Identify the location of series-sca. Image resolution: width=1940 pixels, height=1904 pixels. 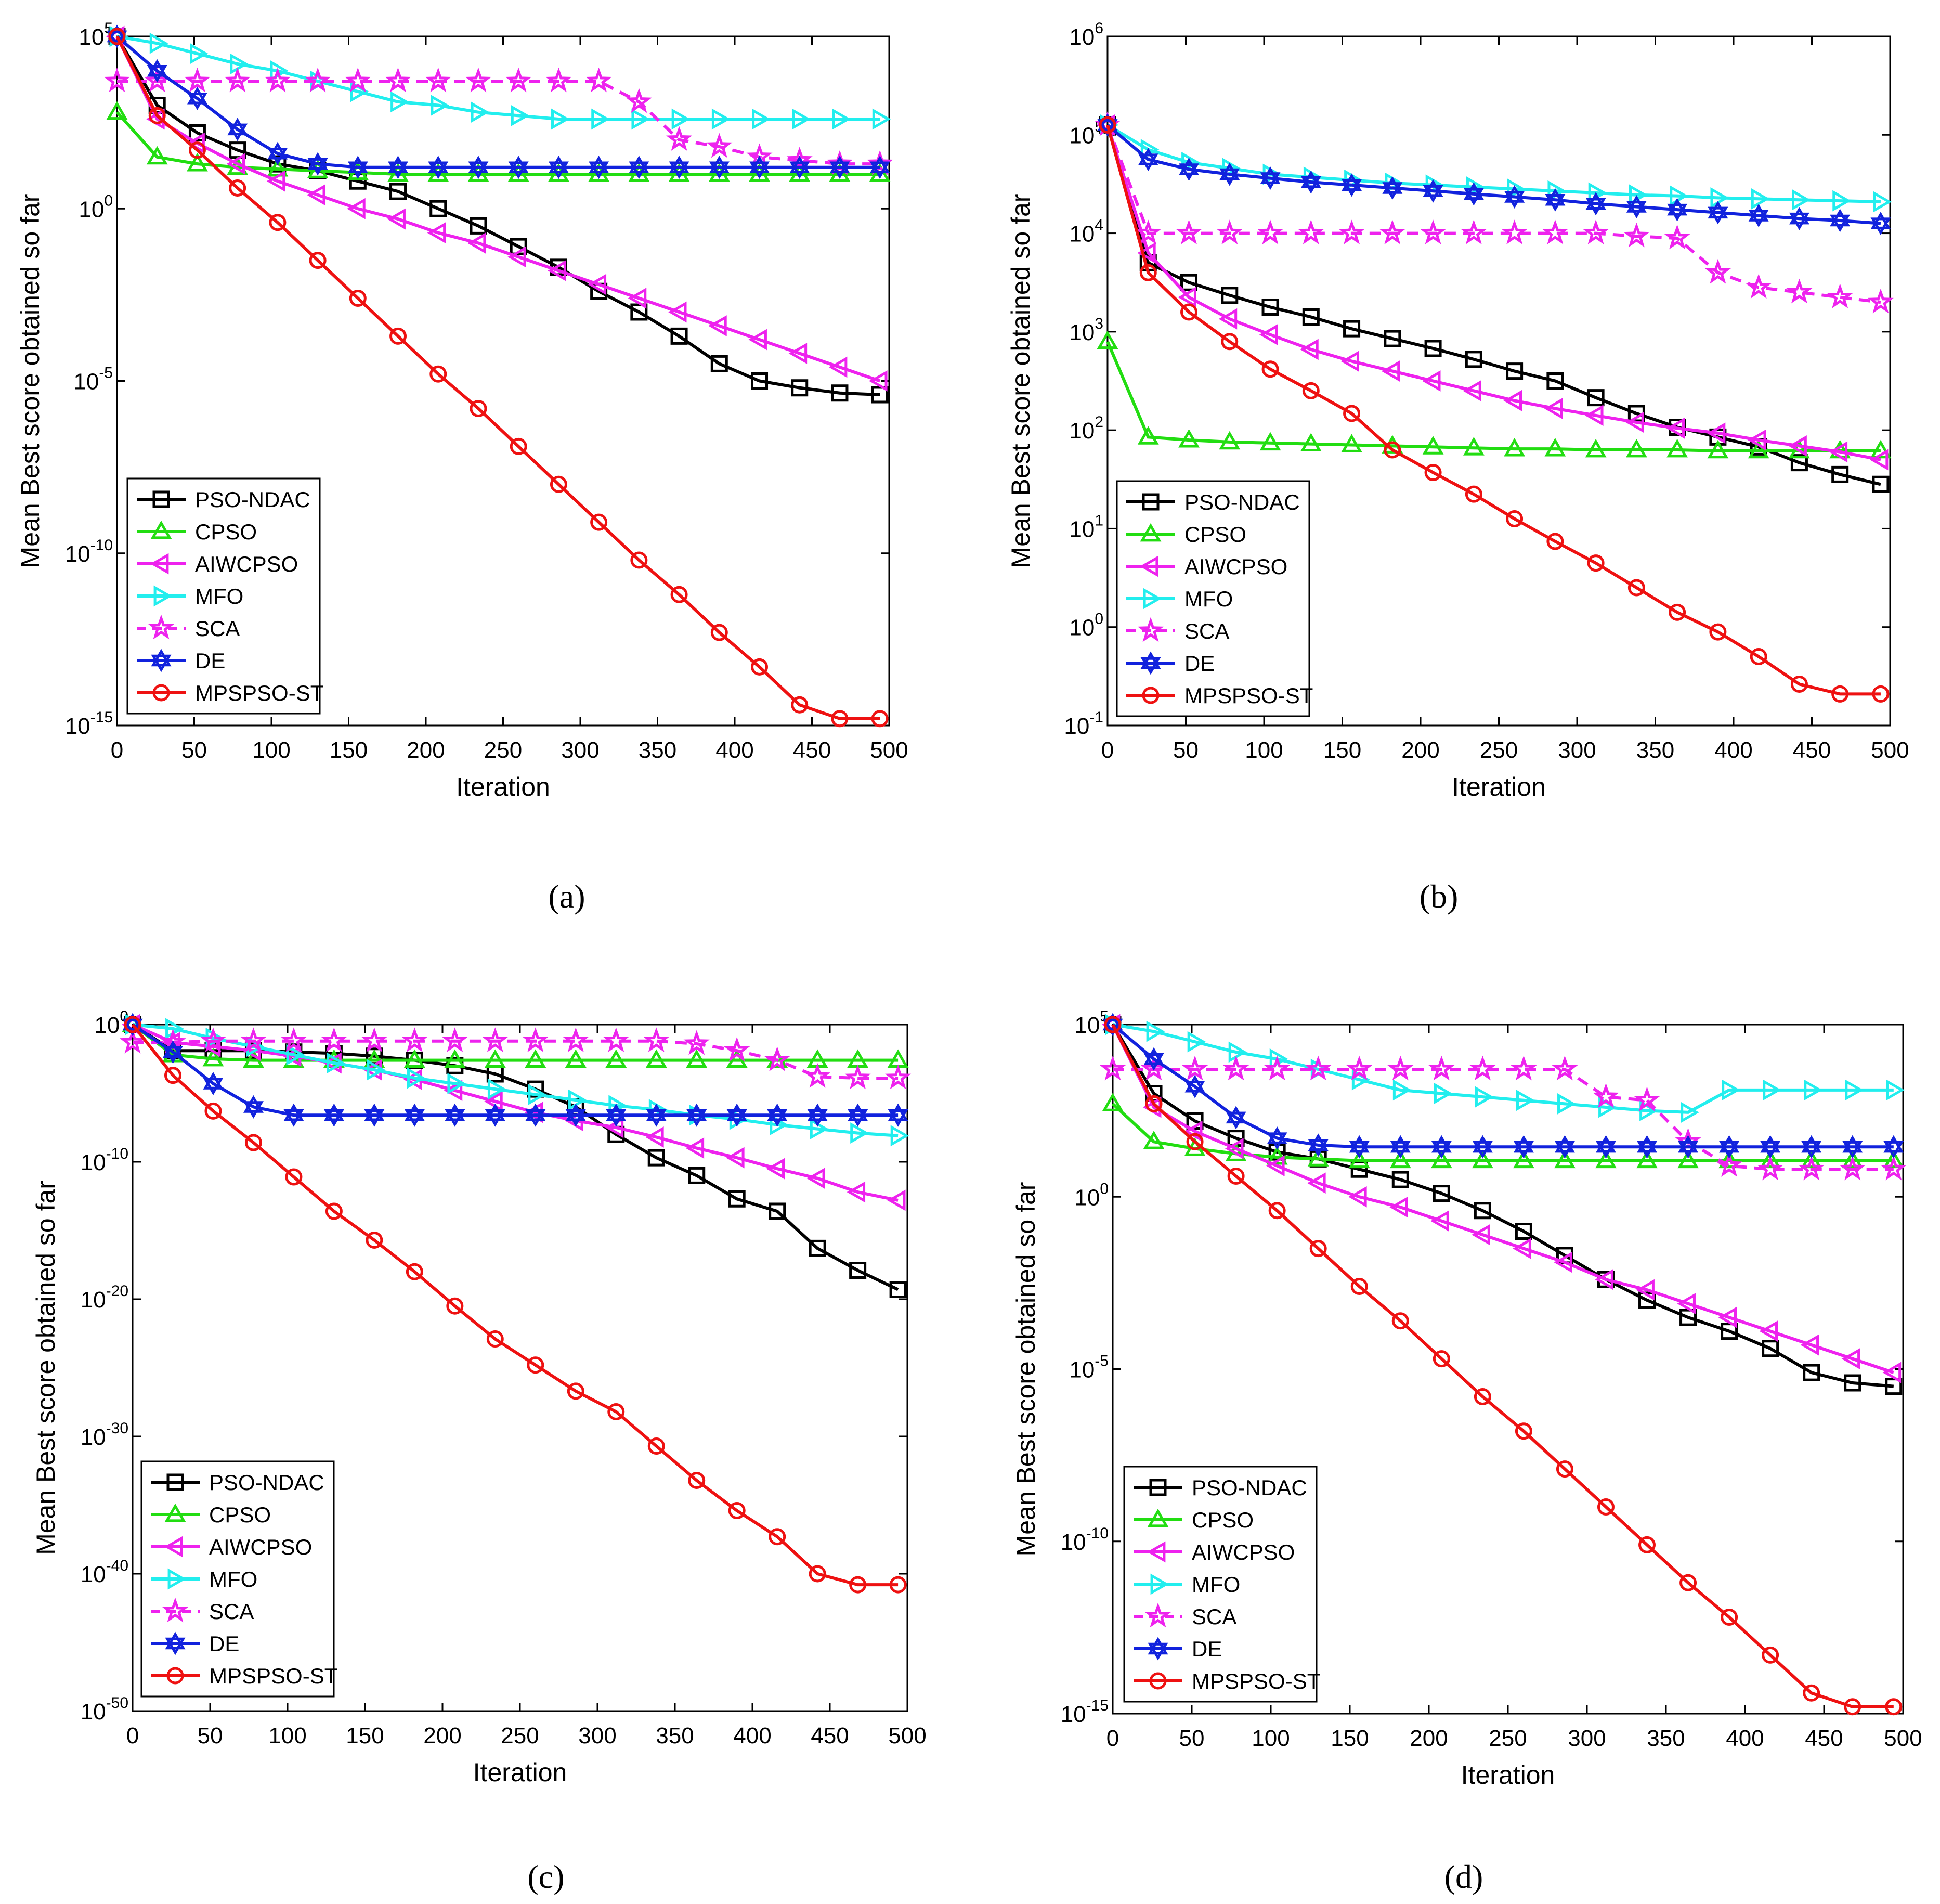
(498, 121).